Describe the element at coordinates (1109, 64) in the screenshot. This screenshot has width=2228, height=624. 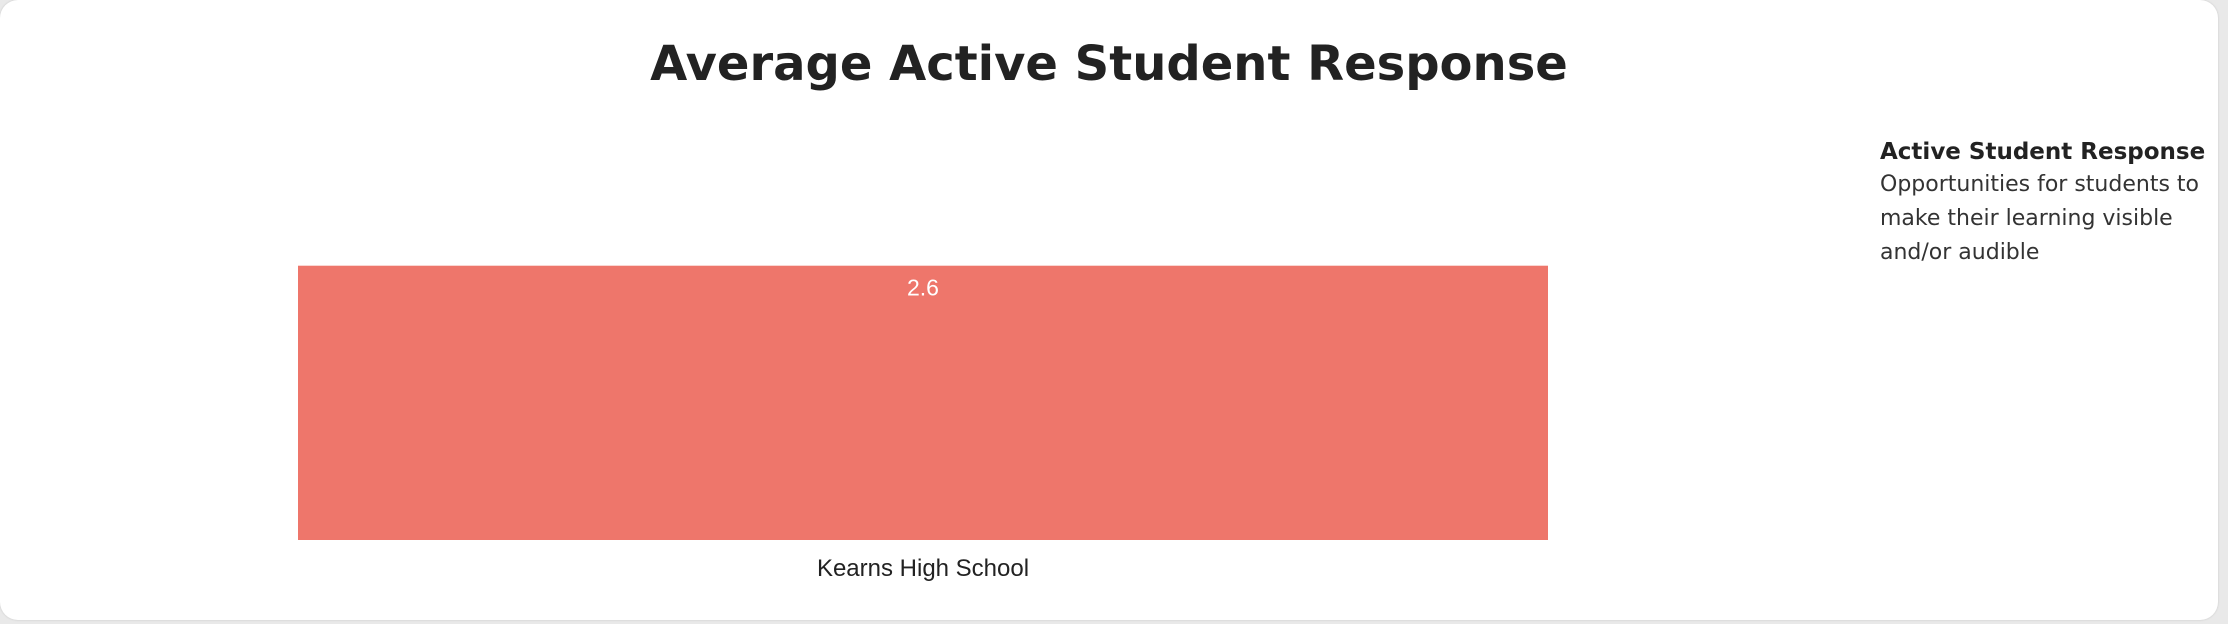
I see `chart-title: Average Active Student Response` at that location.